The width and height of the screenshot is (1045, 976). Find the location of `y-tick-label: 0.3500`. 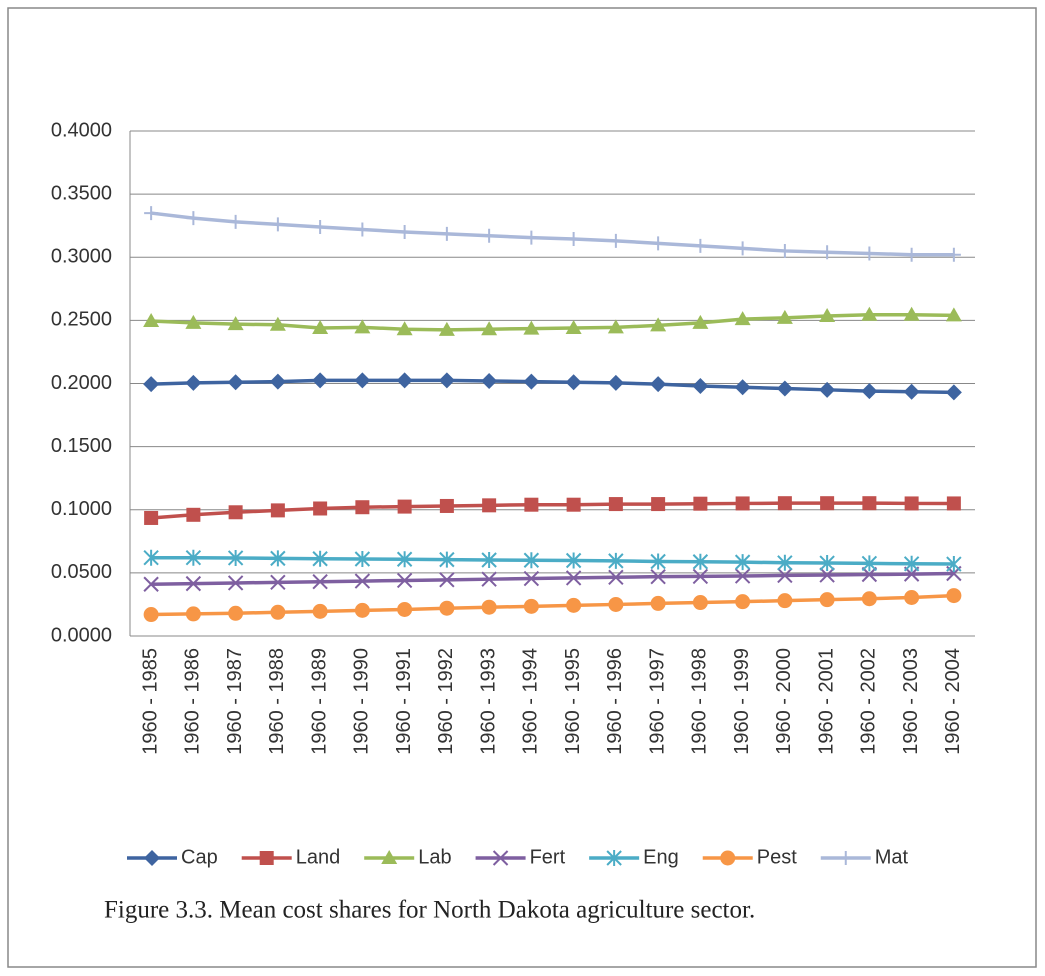

y-tick-label: 0.3500 is located at coordinates (81, 193).